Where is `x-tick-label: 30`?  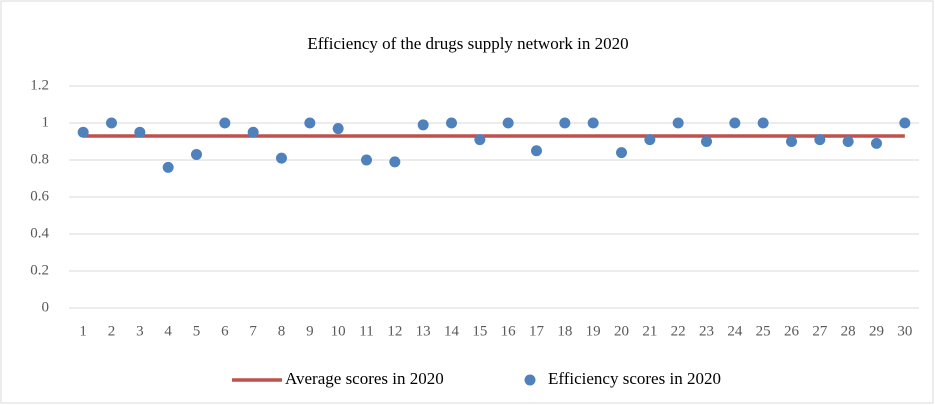
x-tick-label: 30 is located at coordinates (904, 331).